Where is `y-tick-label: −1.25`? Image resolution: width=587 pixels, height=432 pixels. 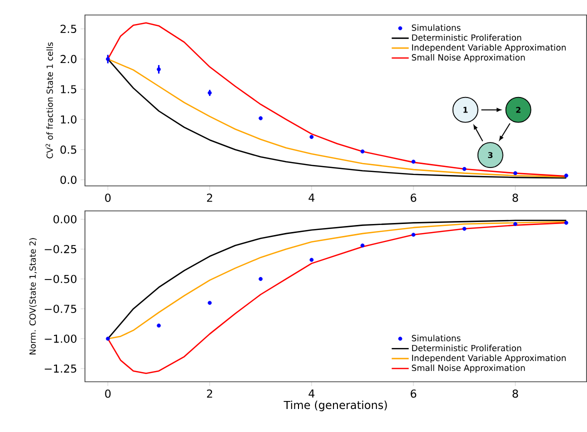 y-tick-label: −1.25 is located at coordinates (60, 368).